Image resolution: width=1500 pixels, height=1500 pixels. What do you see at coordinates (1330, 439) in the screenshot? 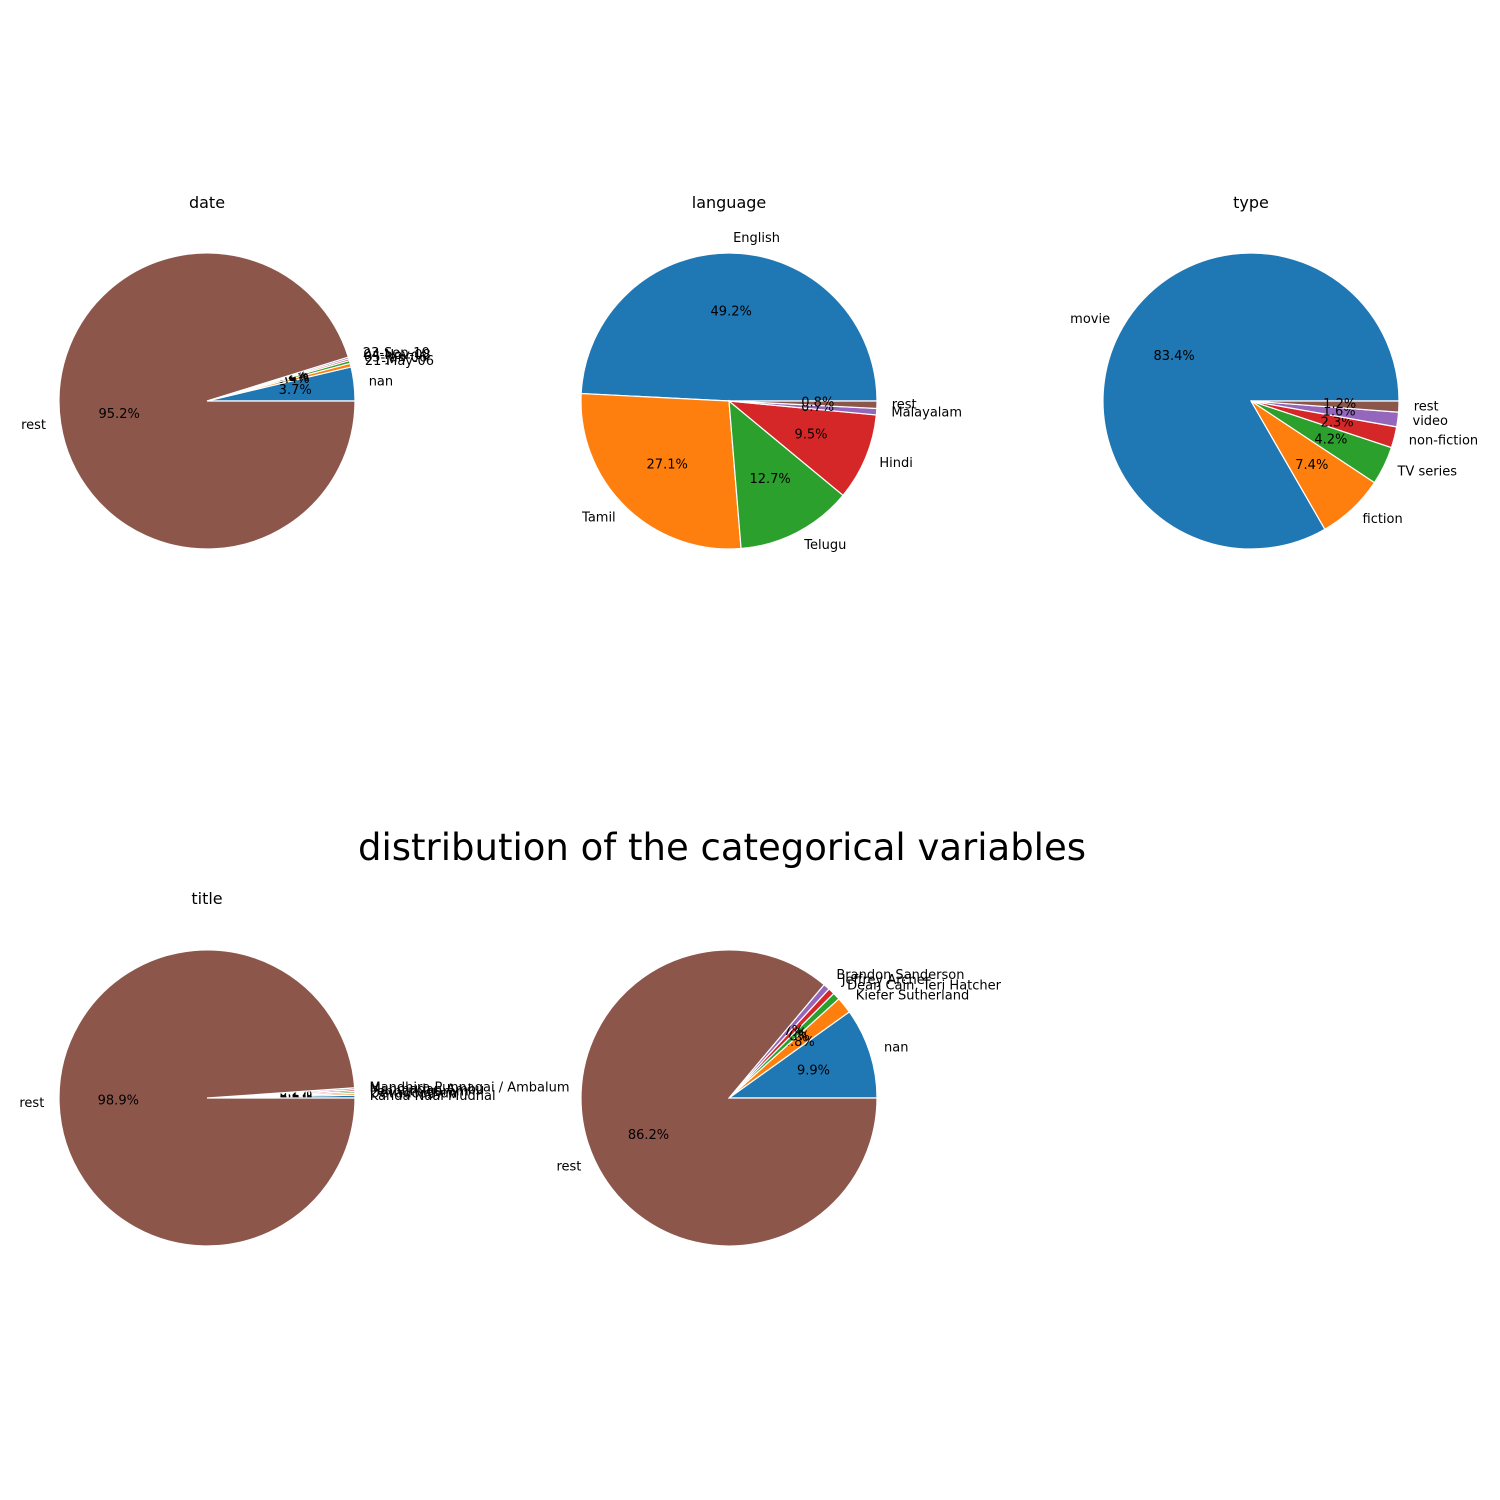
I see `slice-percent: 4.2%` at bounding box center [1330, 439].